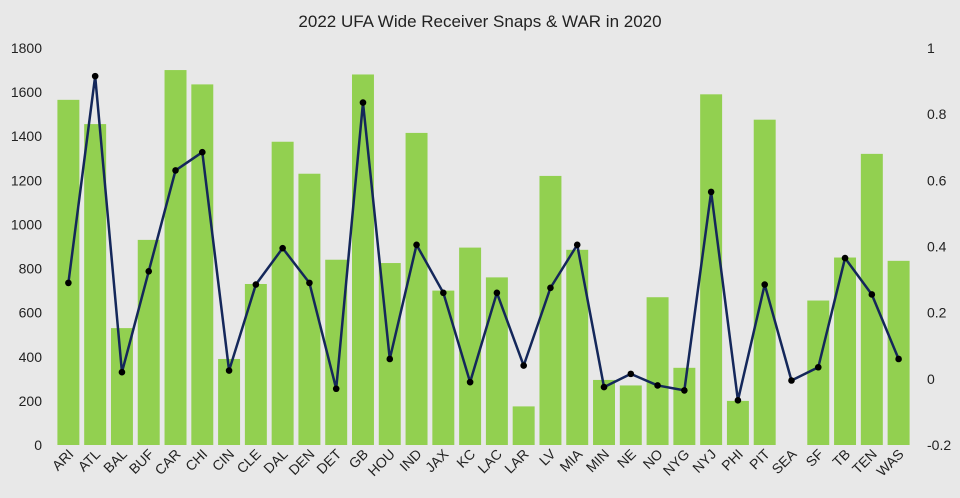 The image size is (960, 498). What do you see at coordinates (818, 367) in the screenshot?
I see `war-point-sf` at bounding box center [818, 367].